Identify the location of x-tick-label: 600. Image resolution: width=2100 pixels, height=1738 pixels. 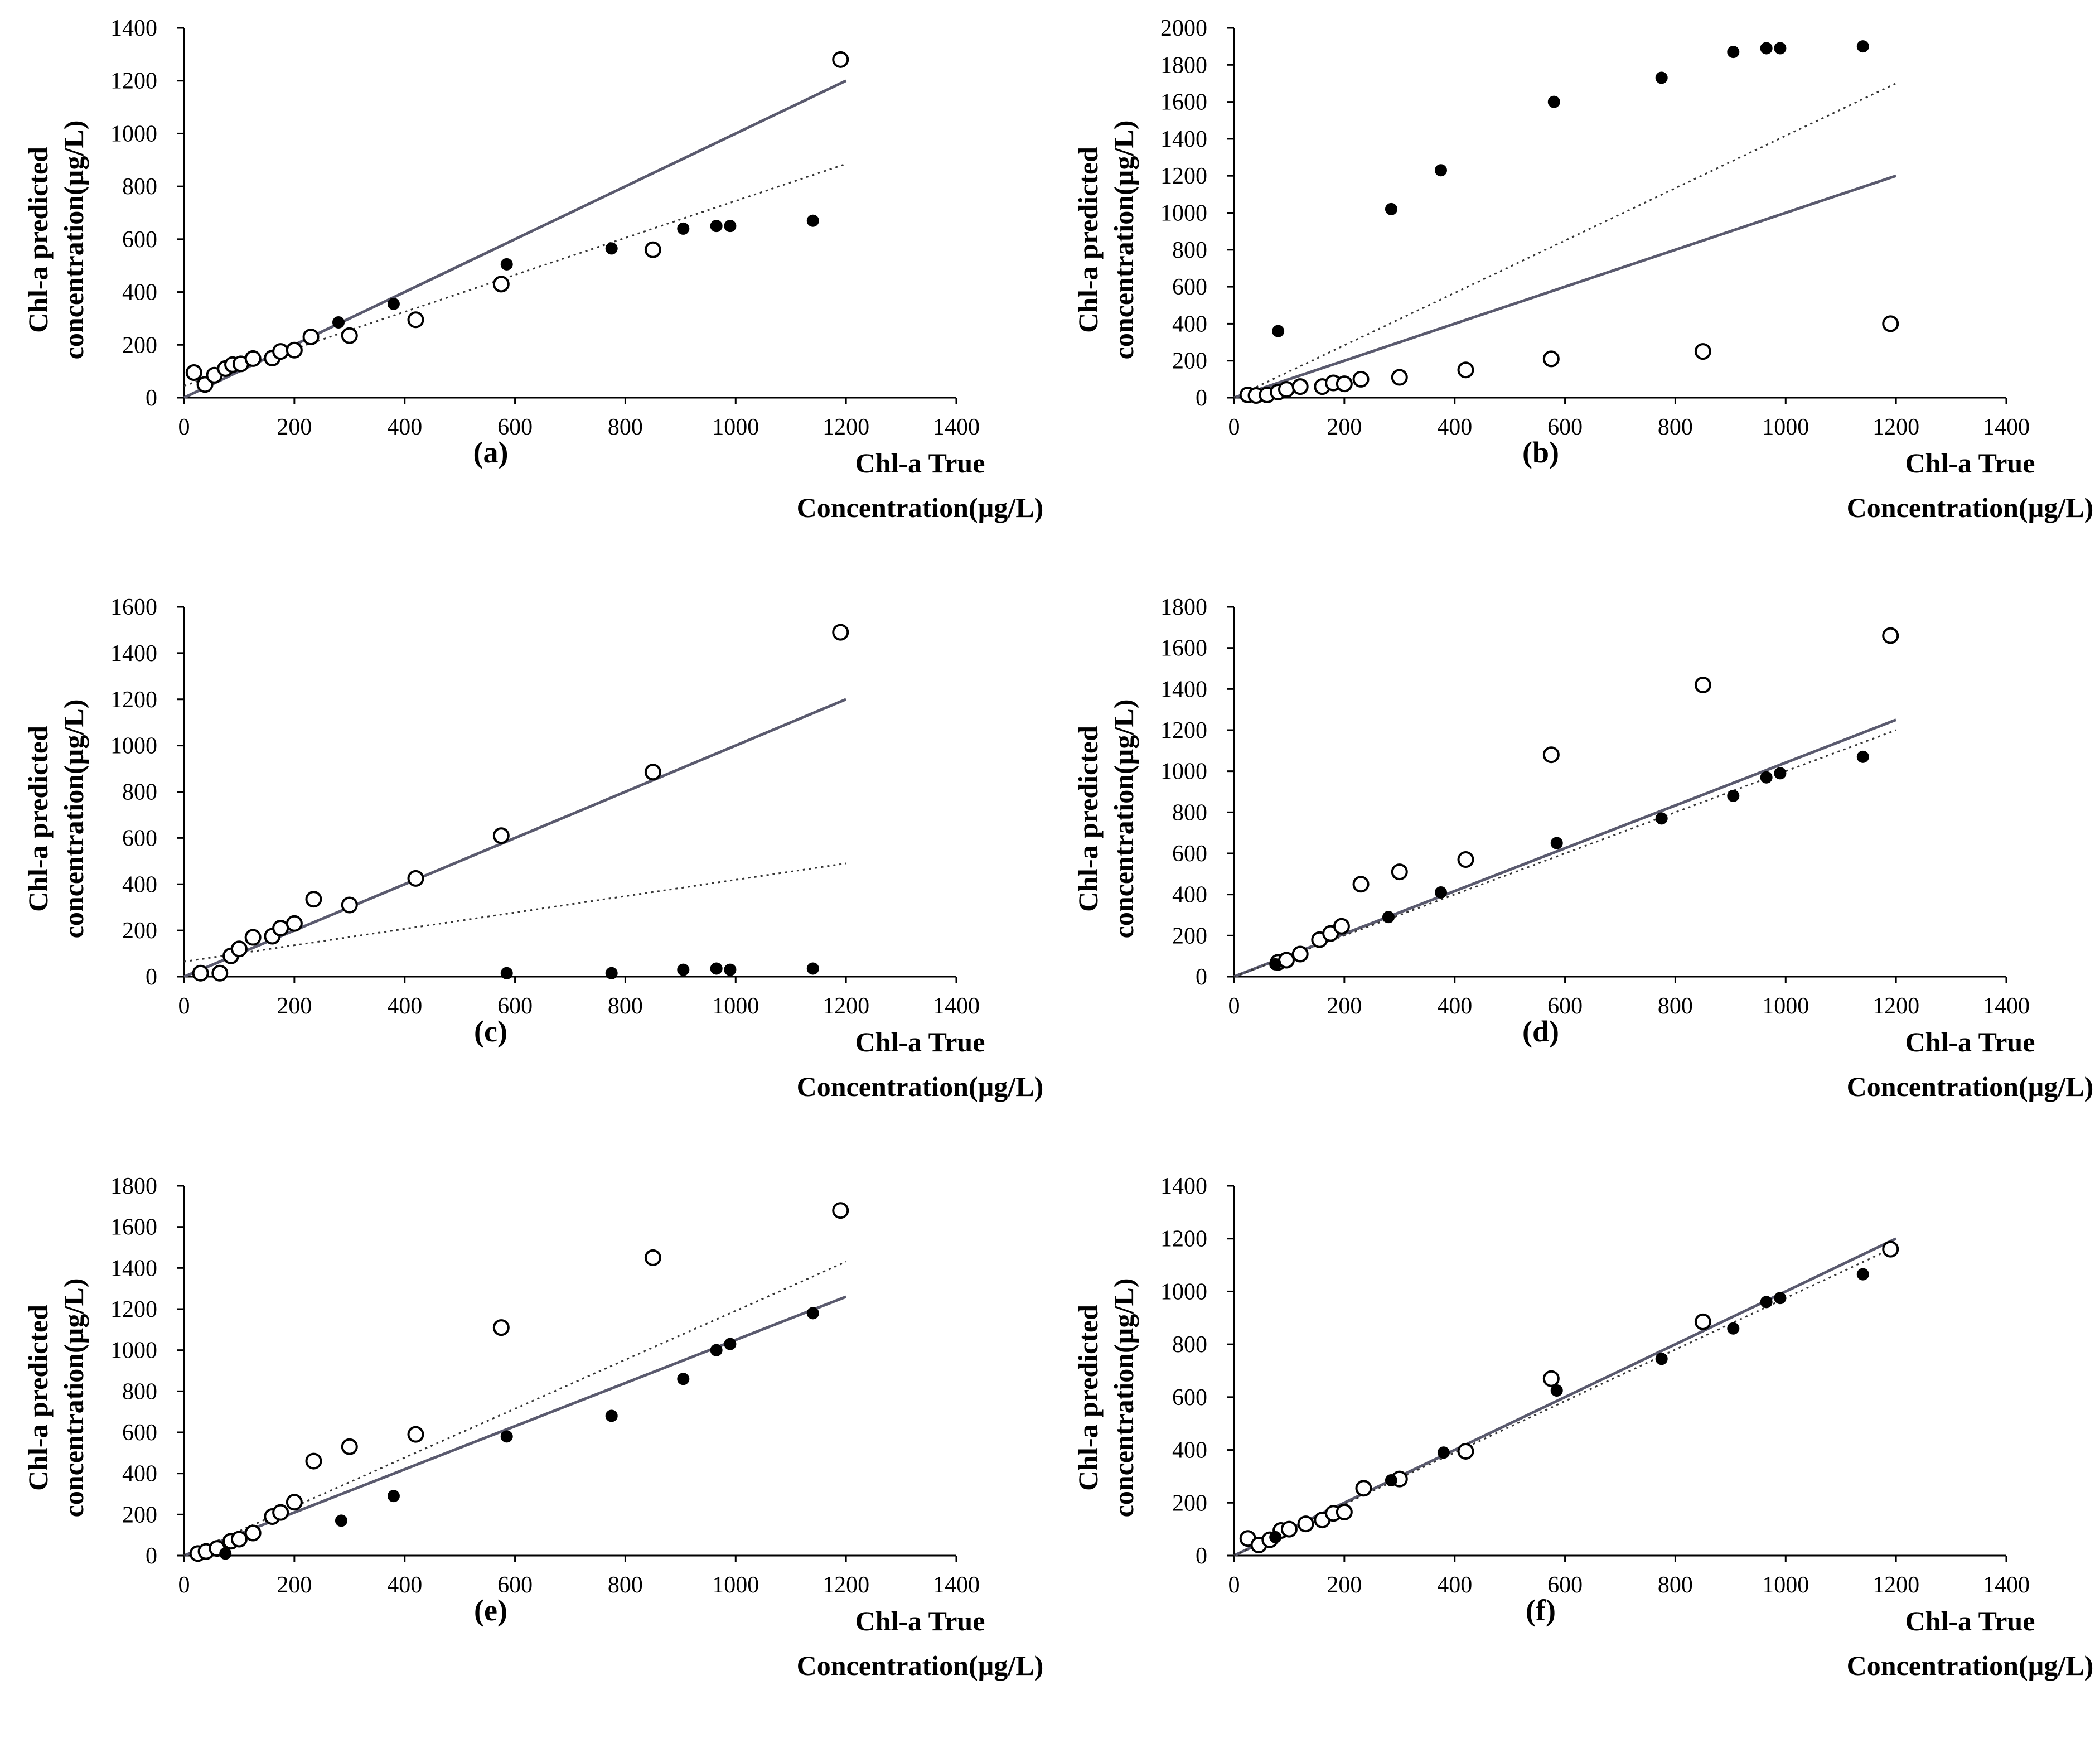
(515, 1585).